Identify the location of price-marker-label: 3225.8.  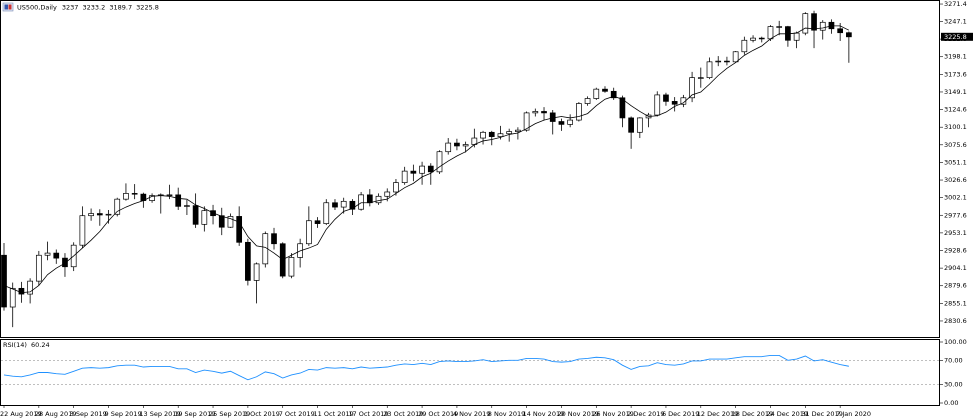
(955, 37).